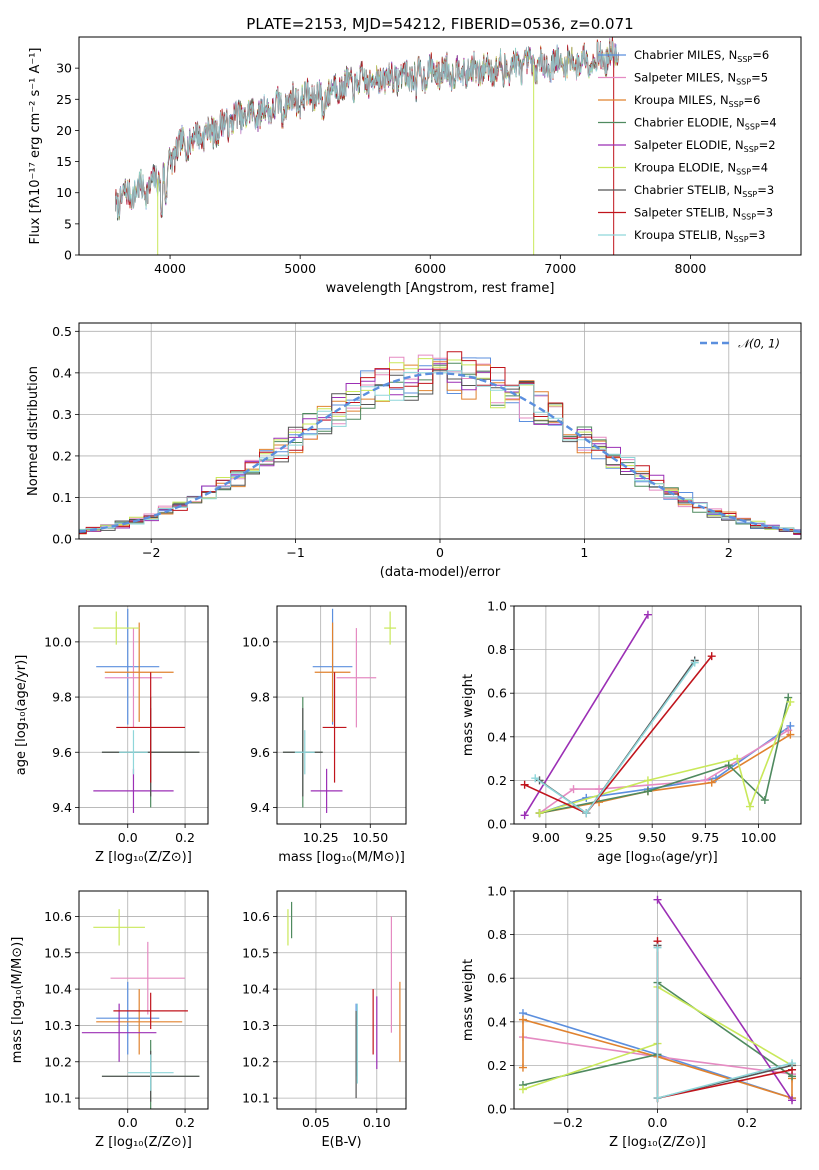 The image size is (819, 1170). I want to click on y-tick-label: 0, so click(68, 255).